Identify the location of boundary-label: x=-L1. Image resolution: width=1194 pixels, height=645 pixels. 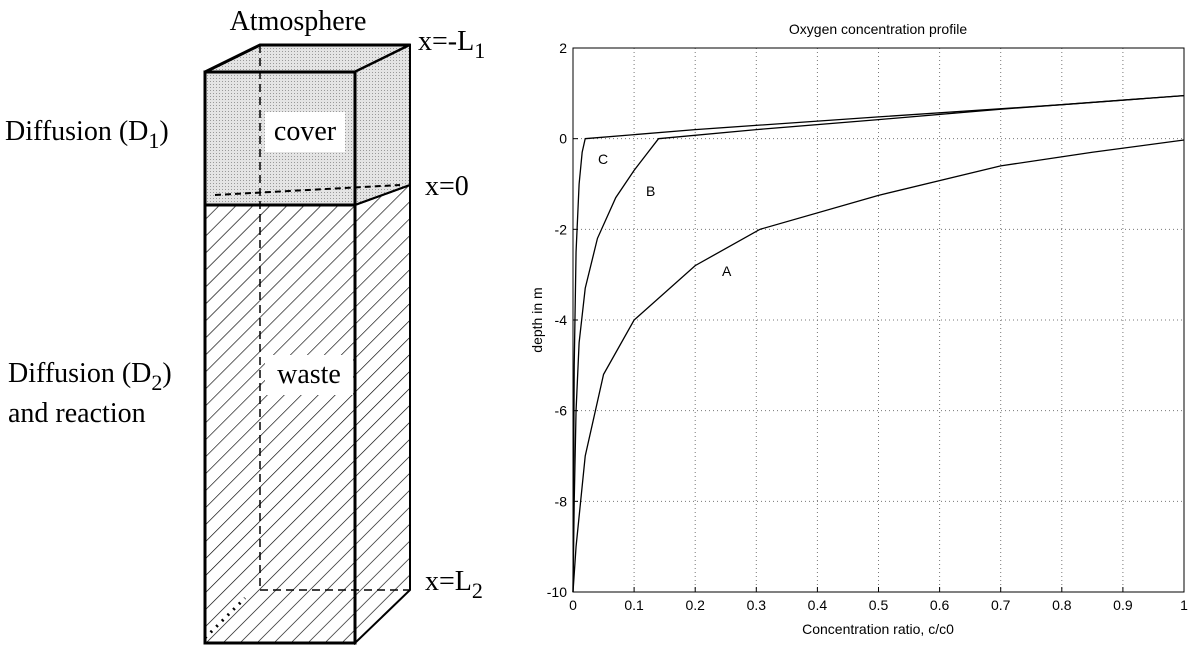
(451, 44).